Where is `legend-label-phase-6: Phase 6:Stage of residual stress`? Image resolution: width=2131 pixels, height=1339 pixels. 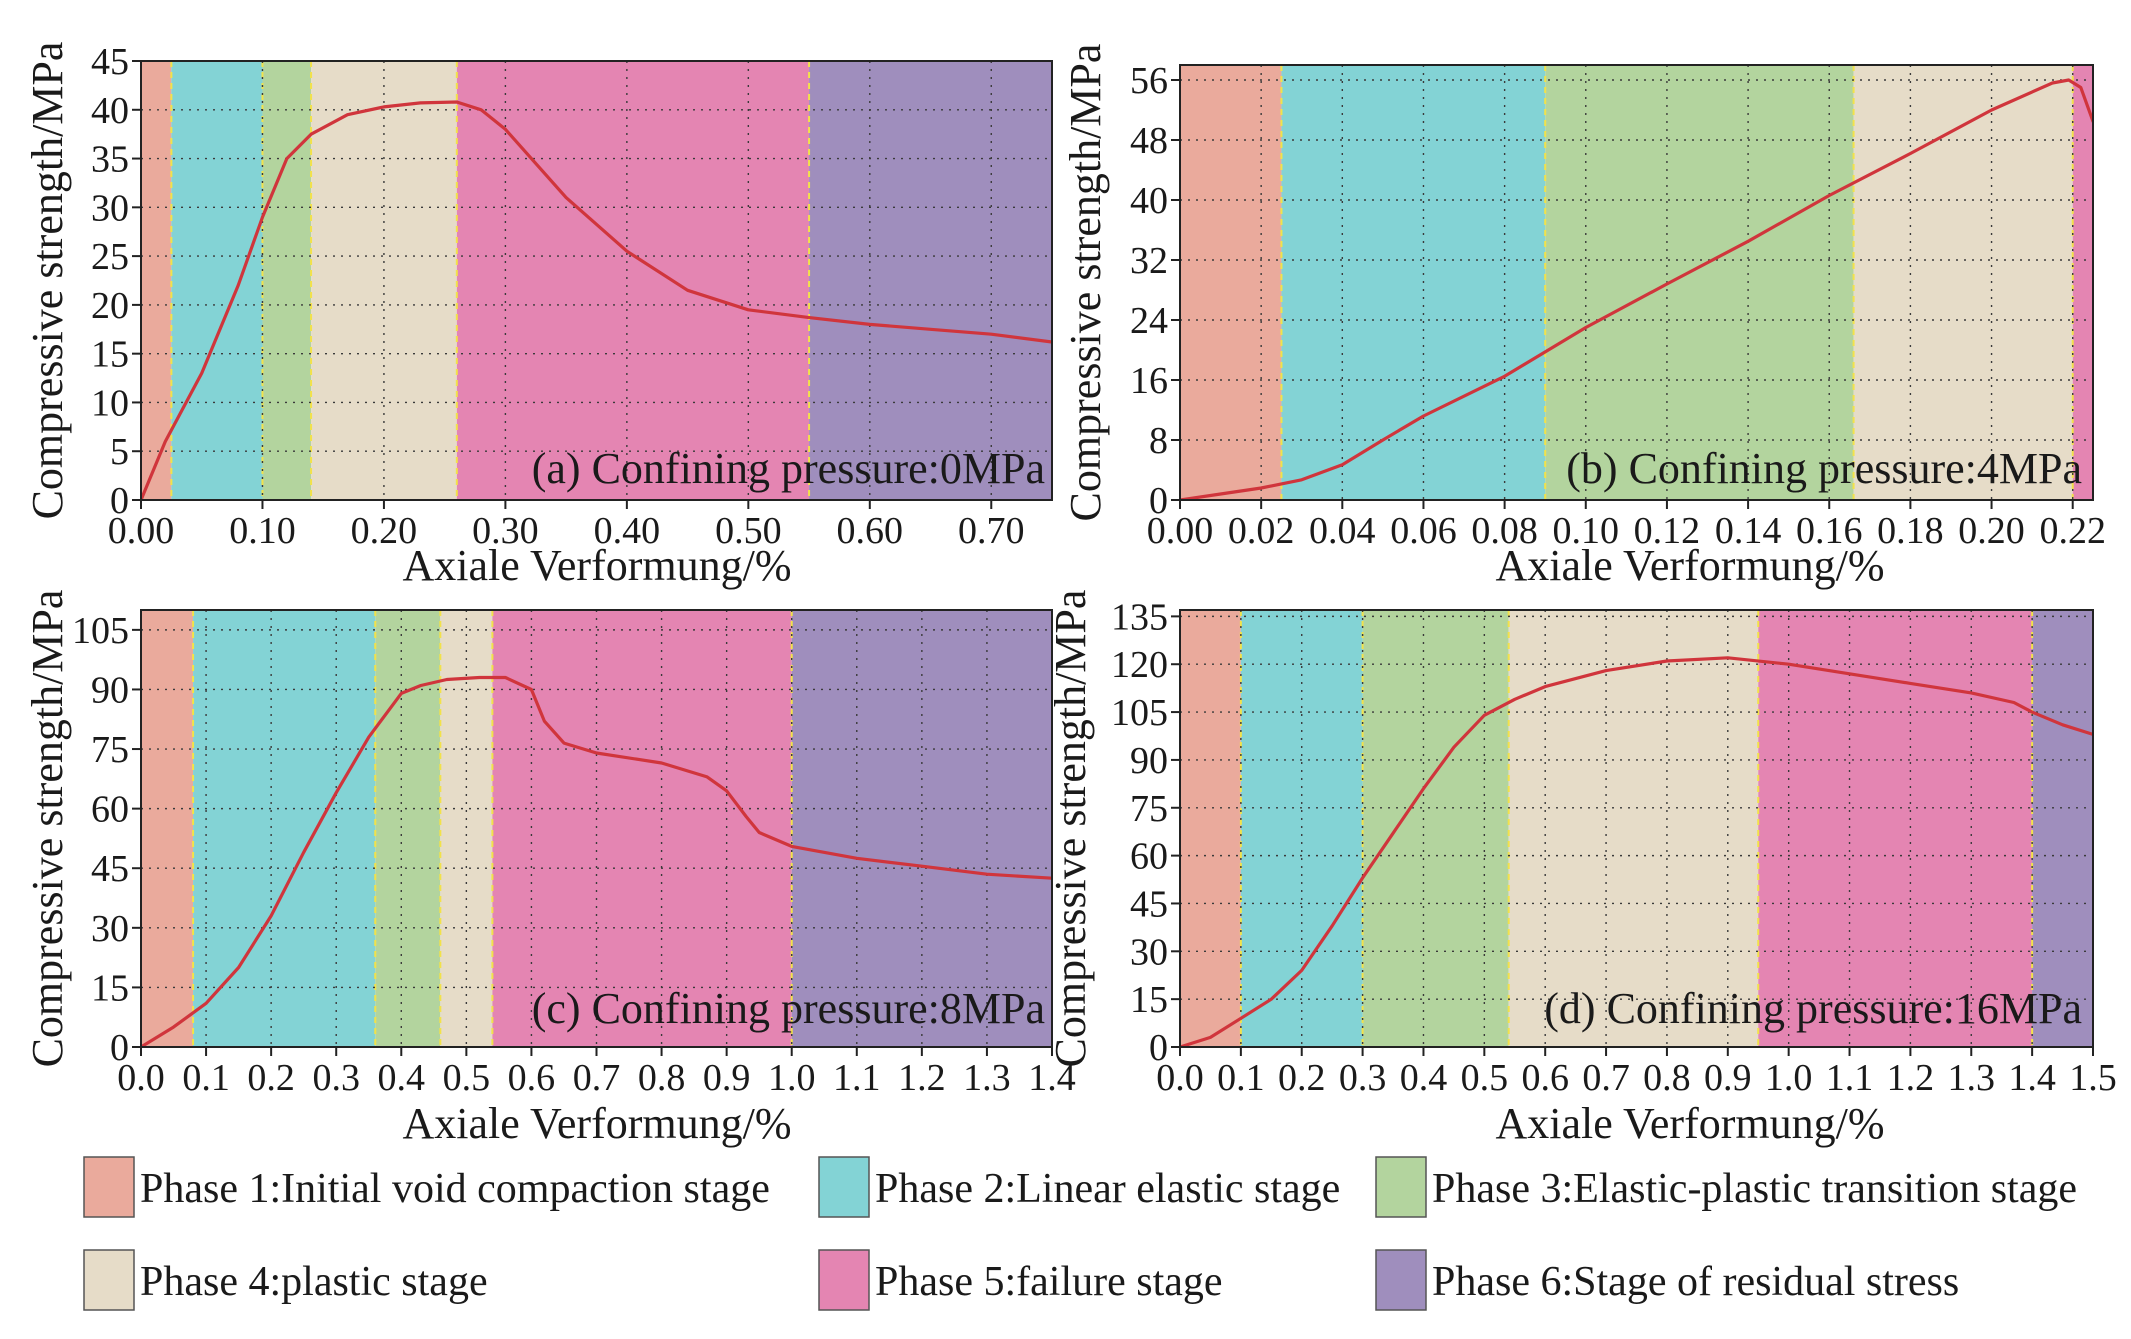 legend-label-phase-6: Phase 6:Stage of residual stress is located at coordinates (1695, 1282).